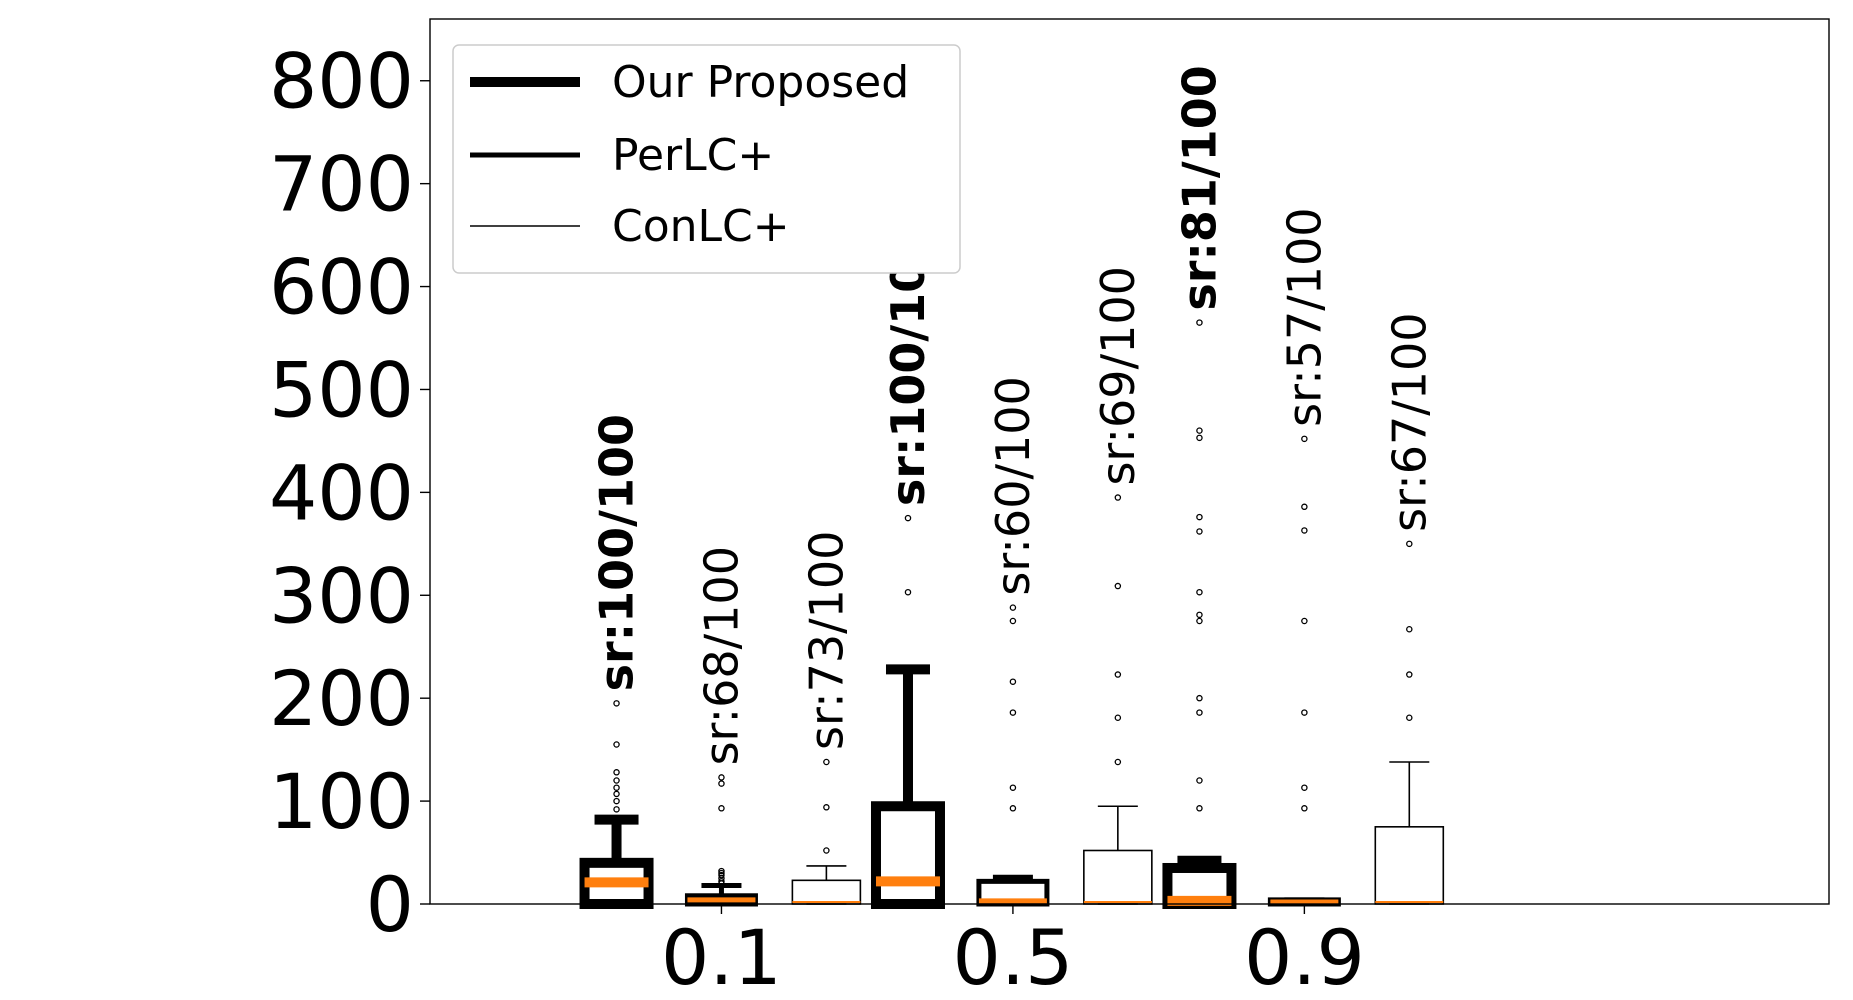  Describe the element at coordinates (721, 956) in the screenshot. I see `x-tick-label: 0.1` at that location.